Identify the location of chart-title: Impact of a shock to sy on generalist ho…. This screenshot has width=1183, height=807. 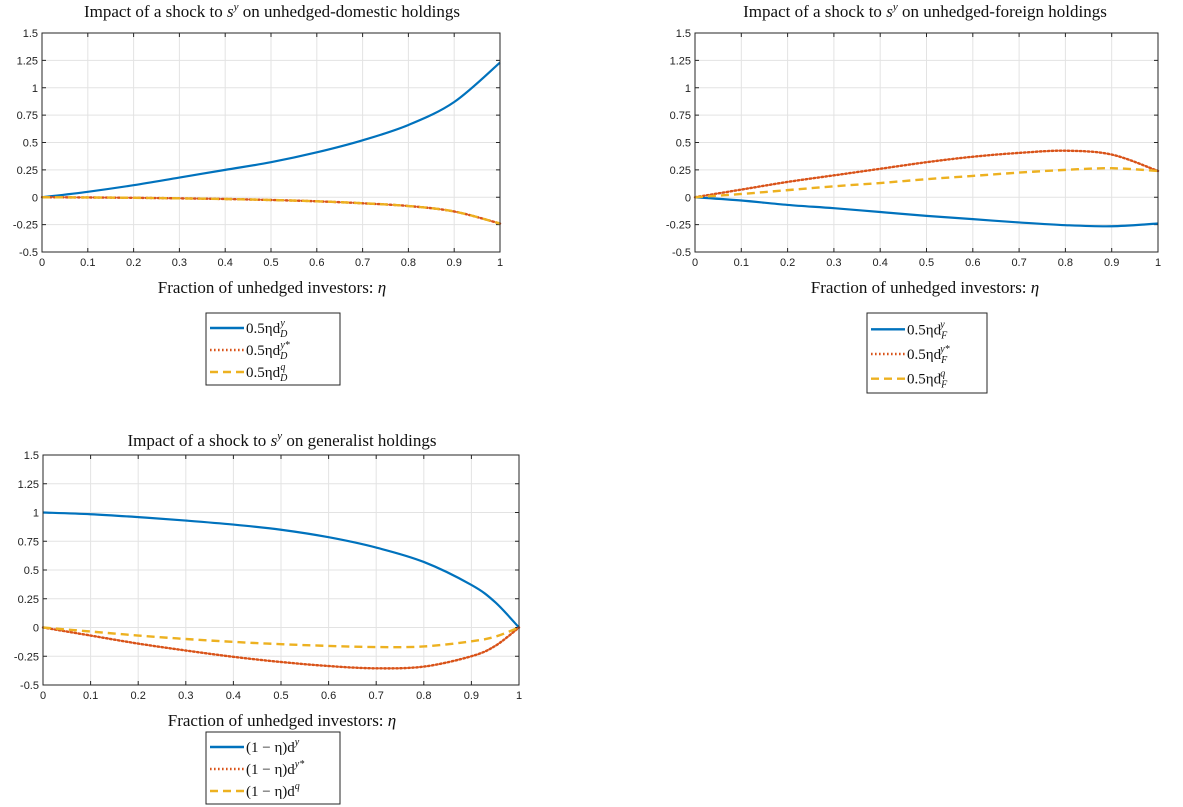
(282, 440).